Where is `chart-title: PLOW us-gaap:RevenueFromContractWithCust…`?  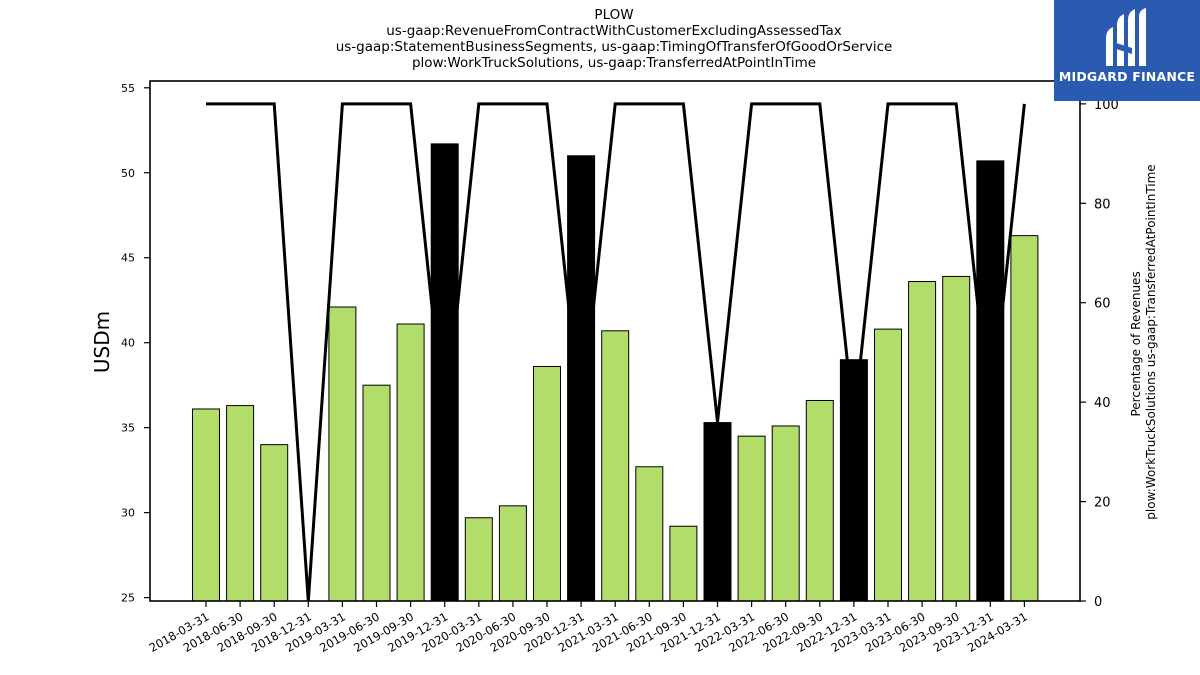 chart-title: PLOW us-gaap:RevenueFromContractWithCust… is located at coordinates (614, 39).